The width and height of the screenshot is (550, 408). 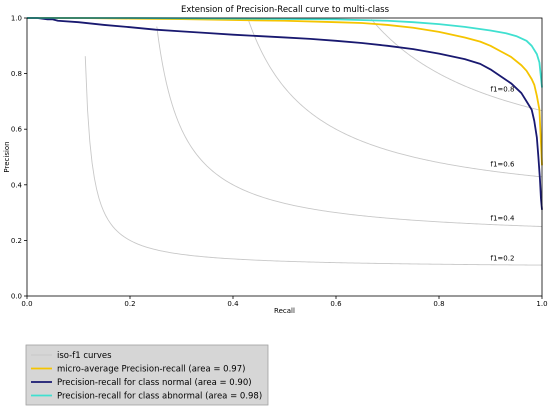 What do you see at coordinates (16, 297) in the screenshot?
I see `y-tick-label: 0.0` at bounding box center [16, 297].